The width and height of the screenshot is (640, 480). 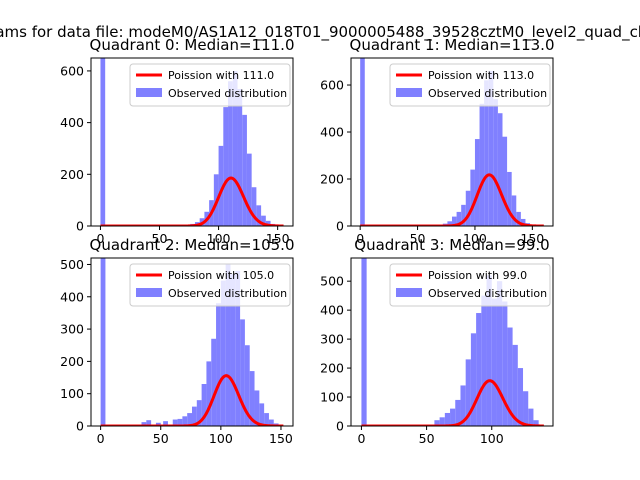 I want to click on legend-label-fit: Poission with 99.0, so click(x=477, y=275).